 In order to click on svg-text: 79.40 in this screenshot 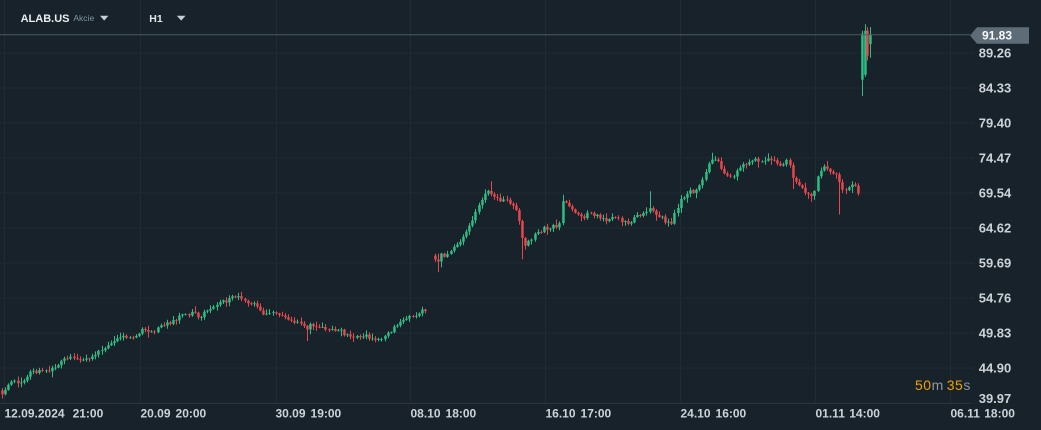, I will do `click(995, 123)`.